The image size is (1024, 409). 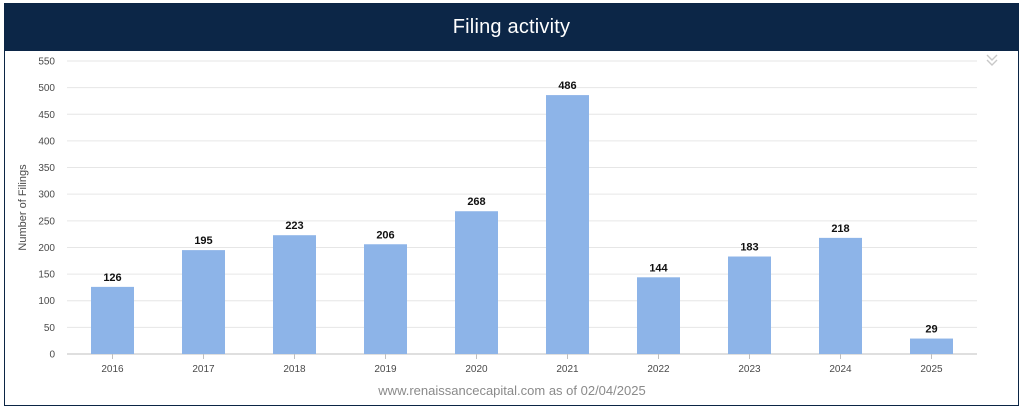 I want to click on data-label: 183, so click(x=749, y=248).